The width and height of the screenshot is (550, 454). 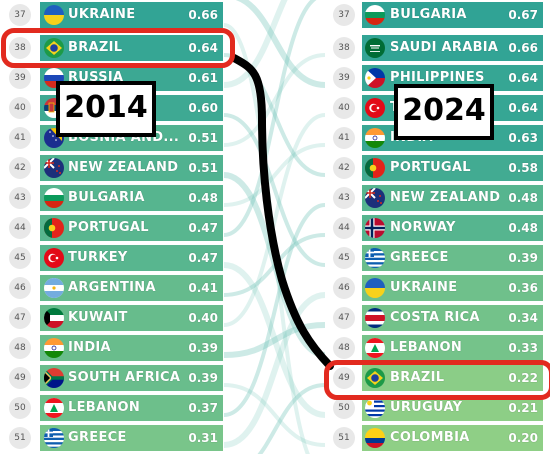 I want to click on rank-badge: 51, so click(x=20, y=438).